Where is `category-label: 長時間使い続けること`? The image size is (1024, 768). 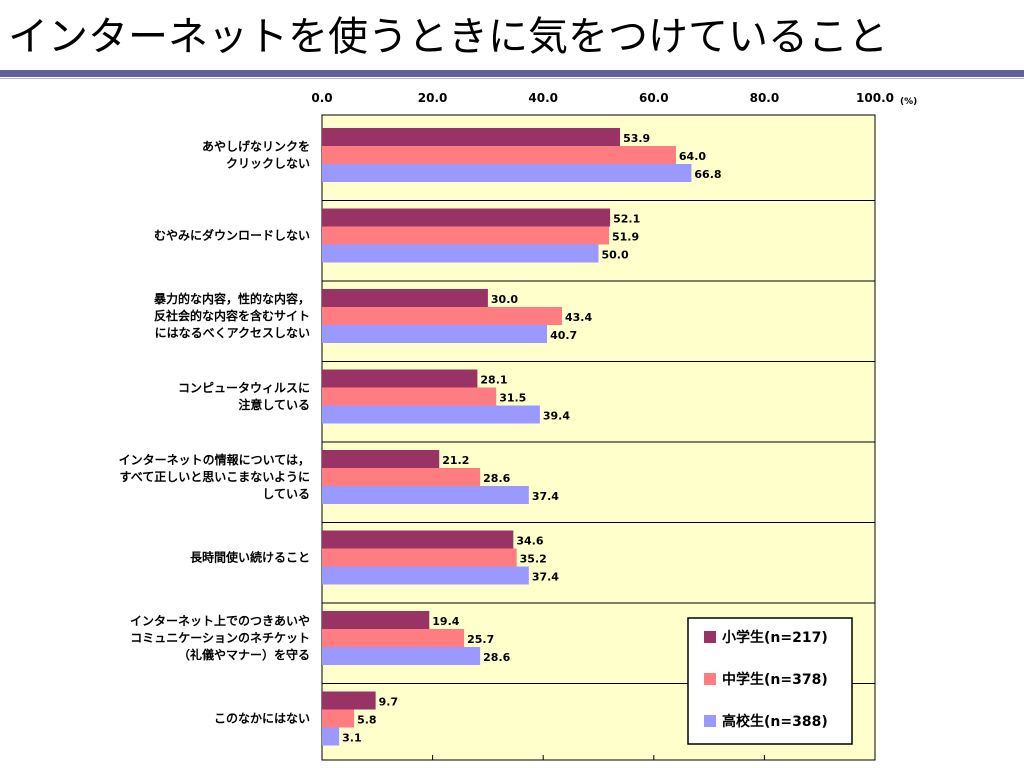
category-label: 長時間使い続けること is located at coordinates (250, 557).